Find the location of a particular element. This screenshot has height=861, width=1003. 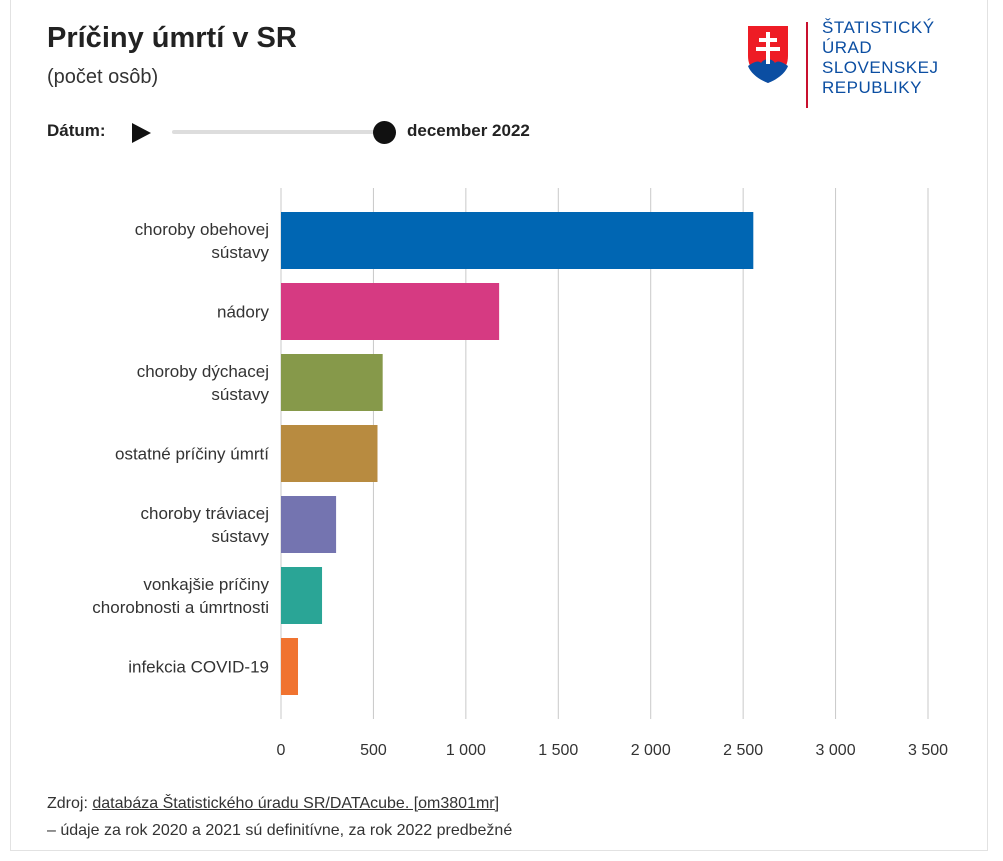

slovak-coat-of-arms-icon is located at coordinates (768, 54).